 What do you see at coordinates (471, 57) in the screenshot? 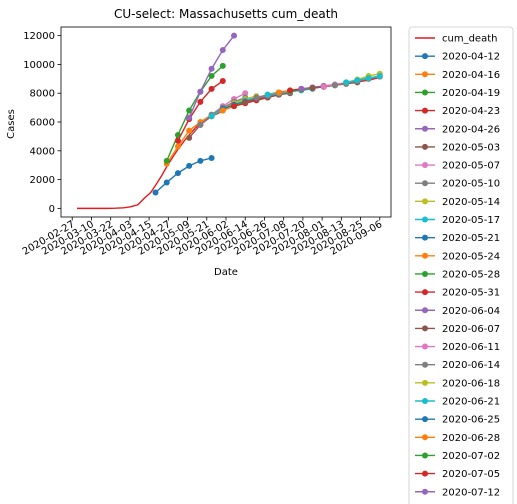
I see `legend-label: 2020-04-12` at bounding box center [471, 57].